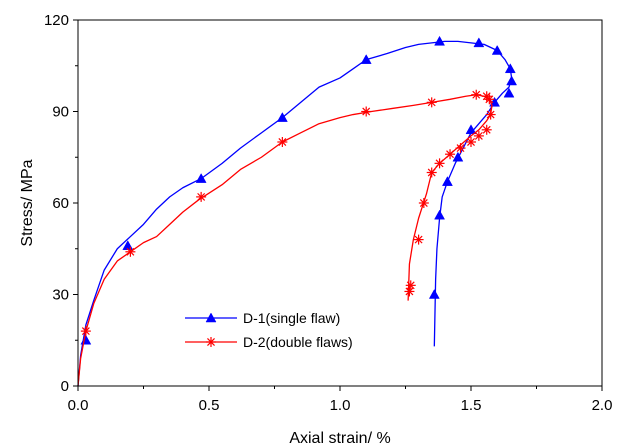 The height and width of the screenshot is (447, 628). Describe the element at coordinates (340, 405) in the screenshot. I see `x-tick-label: 1.0` at that location.